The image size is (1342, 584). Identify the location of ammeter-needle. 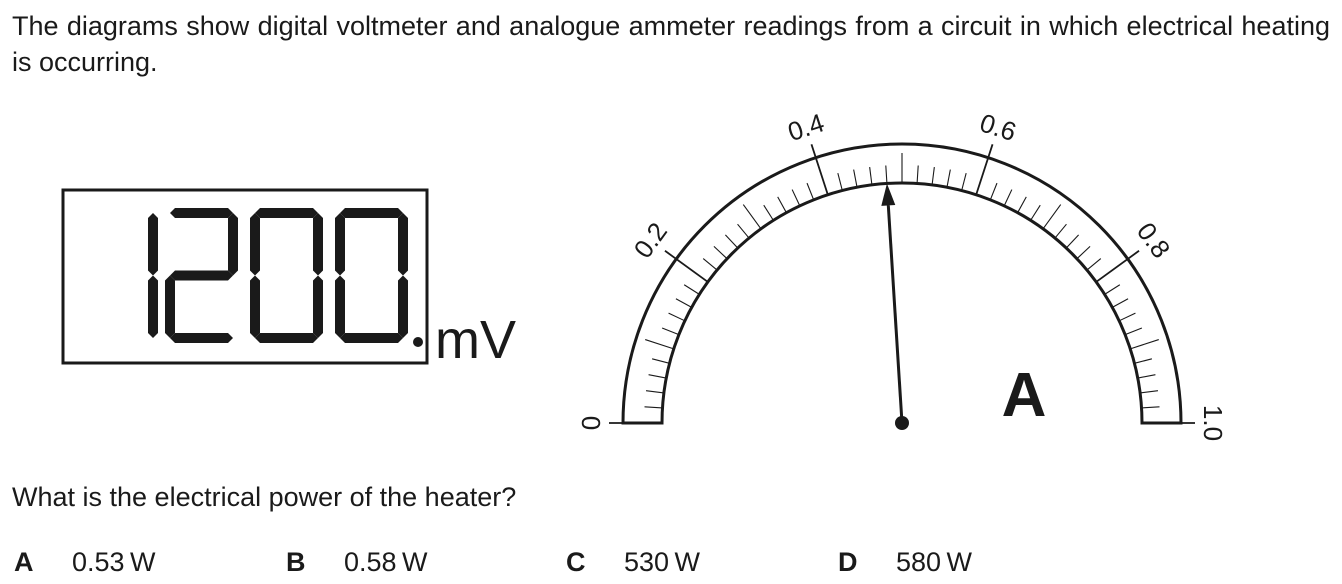
(895, 306).